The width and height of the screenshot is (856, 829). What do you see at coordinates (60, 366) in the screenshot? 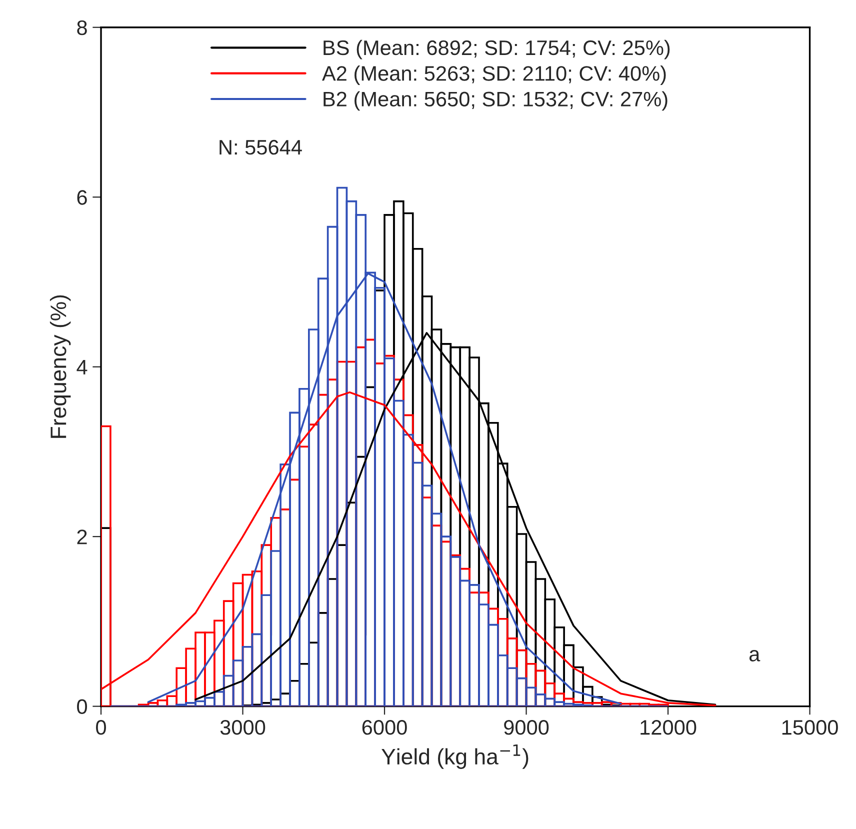
I see `y-axis-title: Frequency (%)` at bounding box center [60, 366].